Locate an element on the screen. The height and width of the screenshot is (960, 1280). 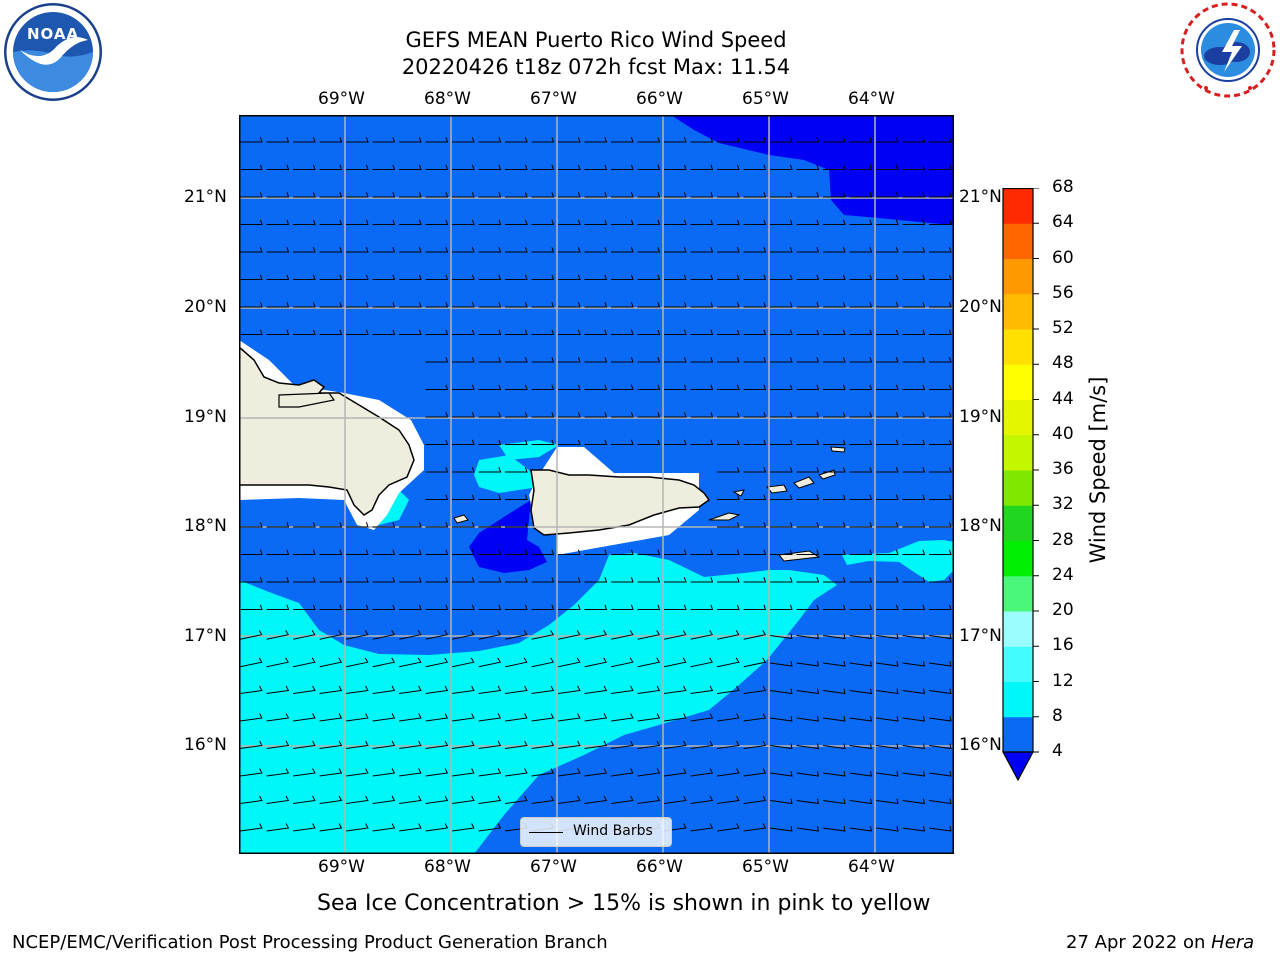
lat-label-right: 18°N is located at coordinates (980, 526).